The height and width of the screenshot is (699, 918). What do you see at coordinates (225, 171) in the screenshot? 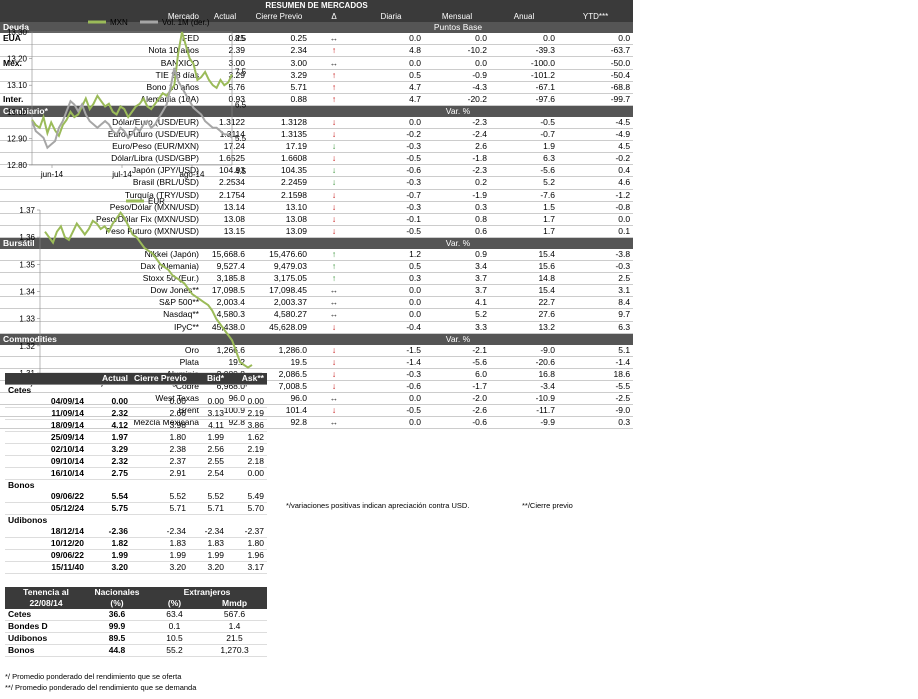
I see `cell: 104.93` at bounding box center [225, 171].